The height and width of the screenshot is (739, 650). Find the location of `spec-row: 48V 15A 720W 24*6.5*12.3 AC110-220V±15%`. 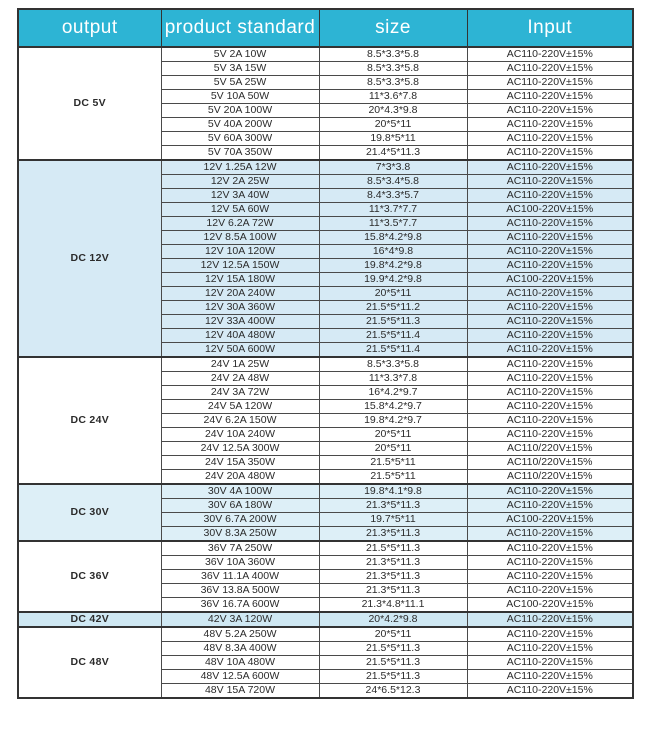

spec-row: 48V 15A 720W 24*6.5*12.3 AC110-220V±15% is located at coordinates (326, 691).